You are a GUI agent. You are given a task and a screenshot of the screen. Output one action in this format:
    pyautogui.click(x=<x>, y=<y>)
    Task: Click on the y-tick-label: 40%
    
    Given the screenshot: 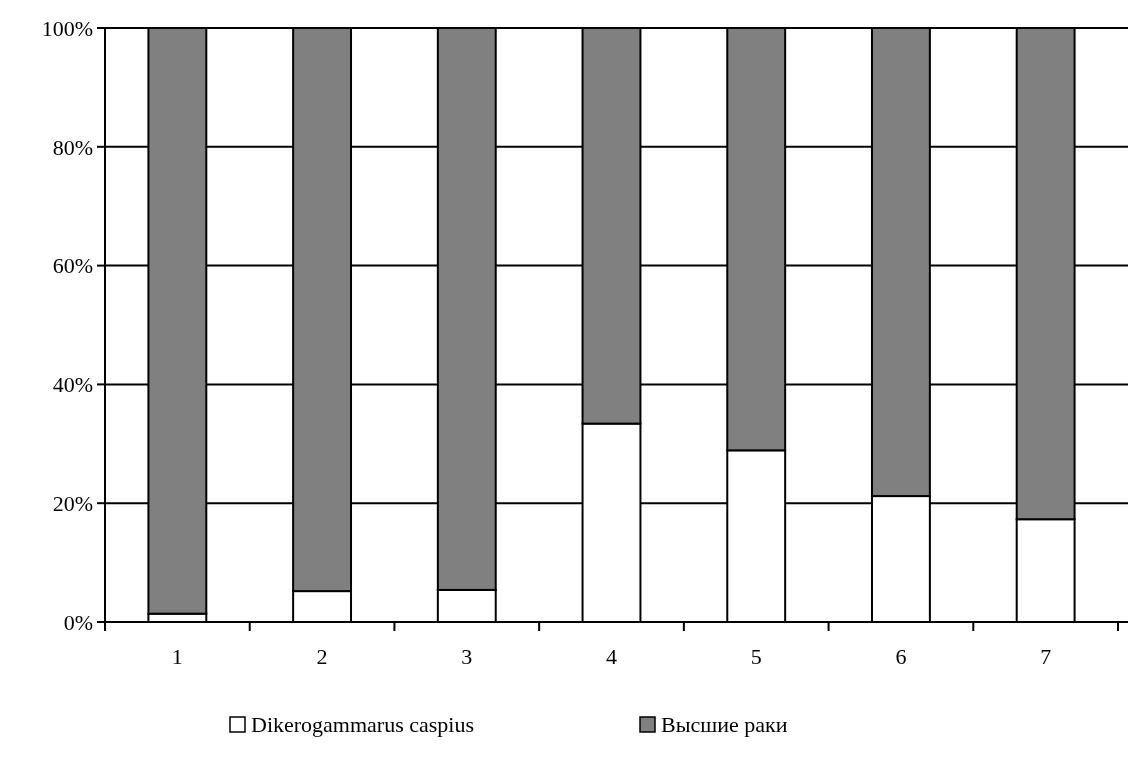 What is the action you would take?
    pyautogui.click(x=72, y=385)
    